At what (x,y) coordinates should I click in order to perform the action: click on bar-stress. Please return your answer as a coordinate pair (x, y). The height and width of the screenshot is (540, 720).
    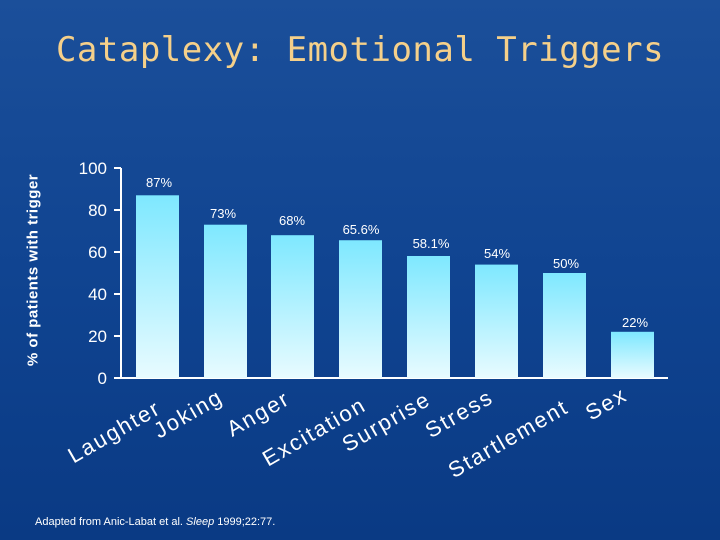
    Looking at the image, I should click on (496, 321).